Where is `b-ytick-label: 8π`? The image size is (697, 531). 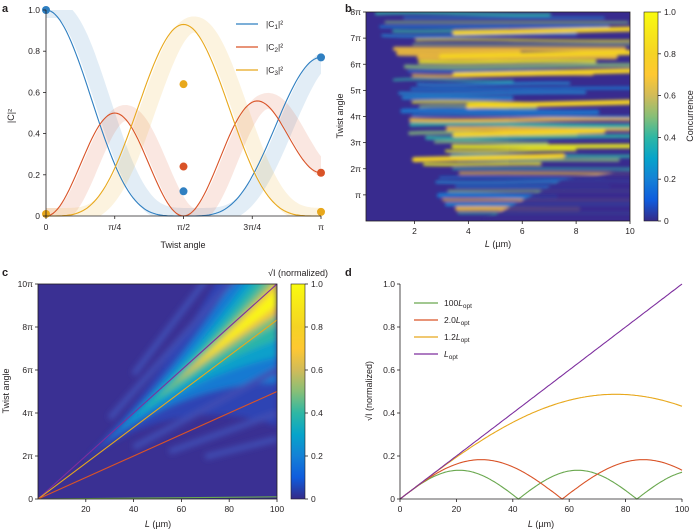
b-ytick-label: 8π is located at coordinates (355, 12).